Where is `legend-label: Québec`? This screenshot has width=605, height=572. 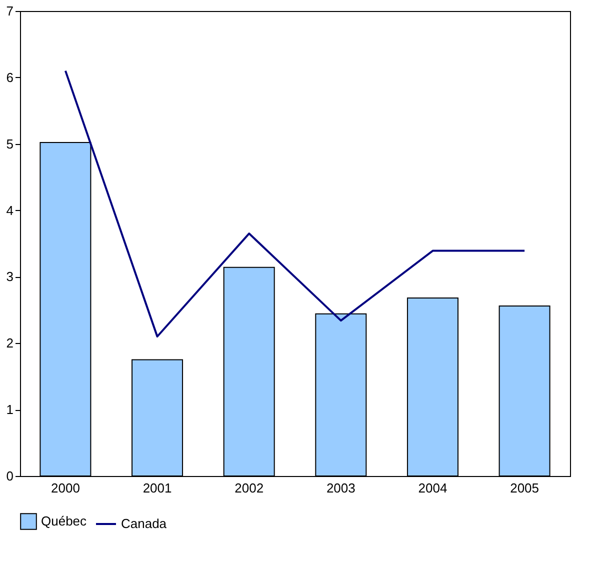
legend-label: Québec is located at coordinates (64, 521).